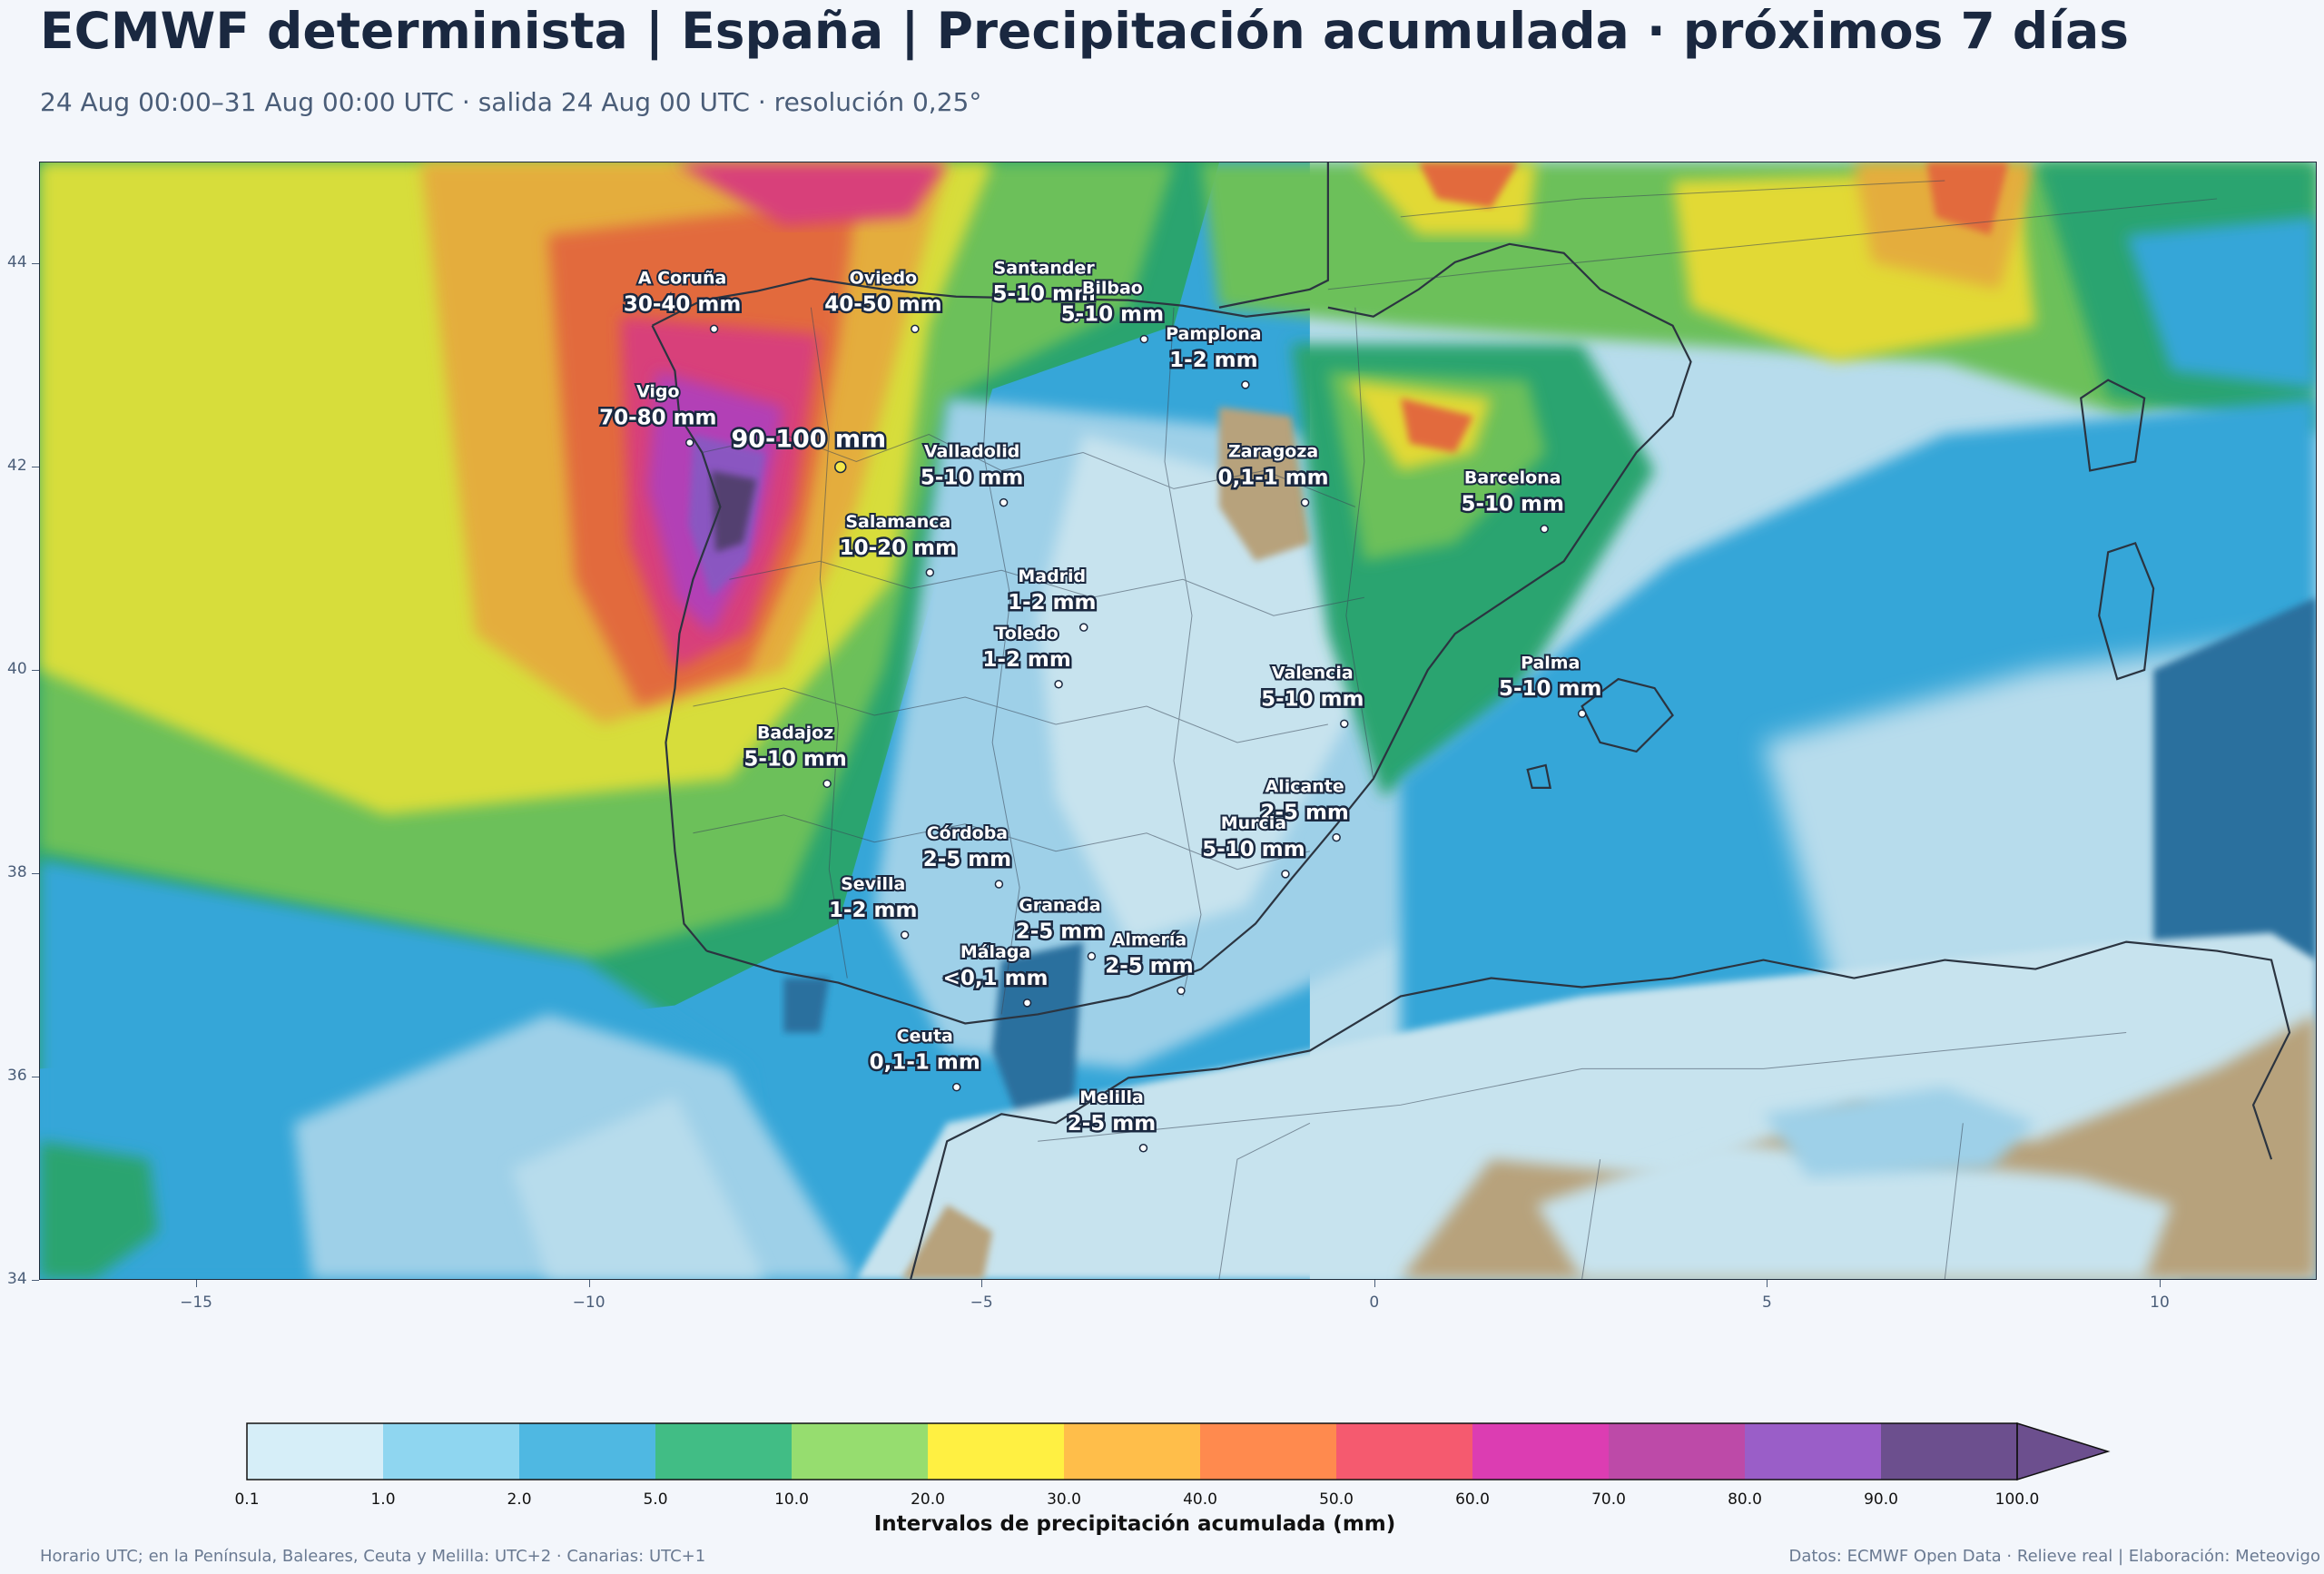  Describe the element at coordinates (1132, 1451) in the screenshot. I see `colorbar-outline` at that location.